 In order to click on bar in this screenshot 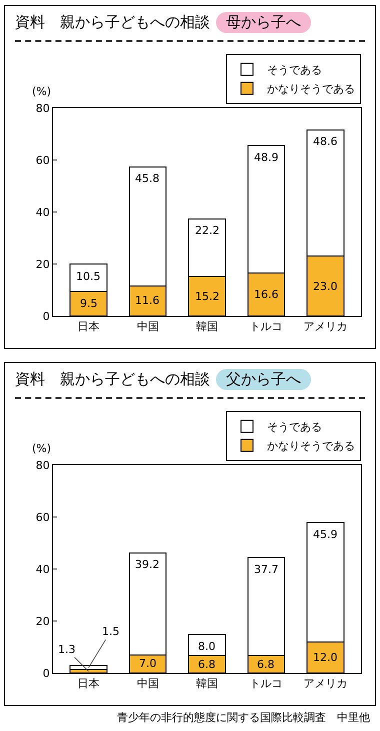, I will do `click(89, 667)`.